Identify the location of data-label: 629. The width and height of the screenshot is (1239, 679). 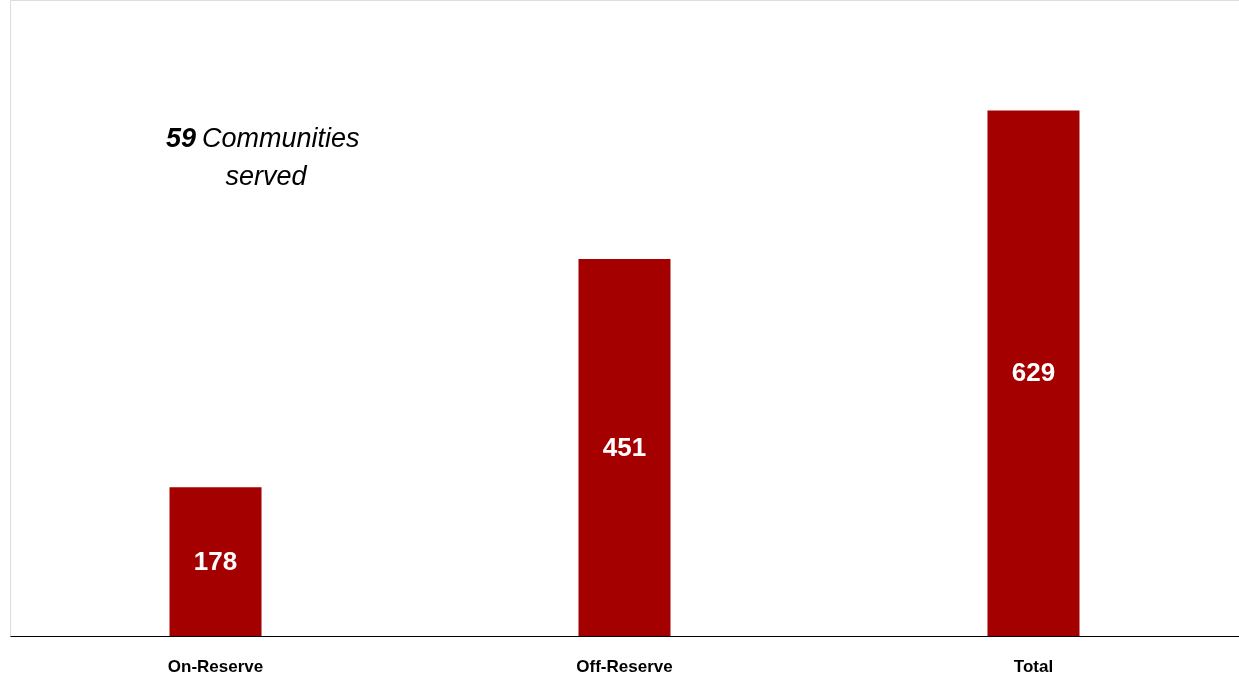
(1033, 372).